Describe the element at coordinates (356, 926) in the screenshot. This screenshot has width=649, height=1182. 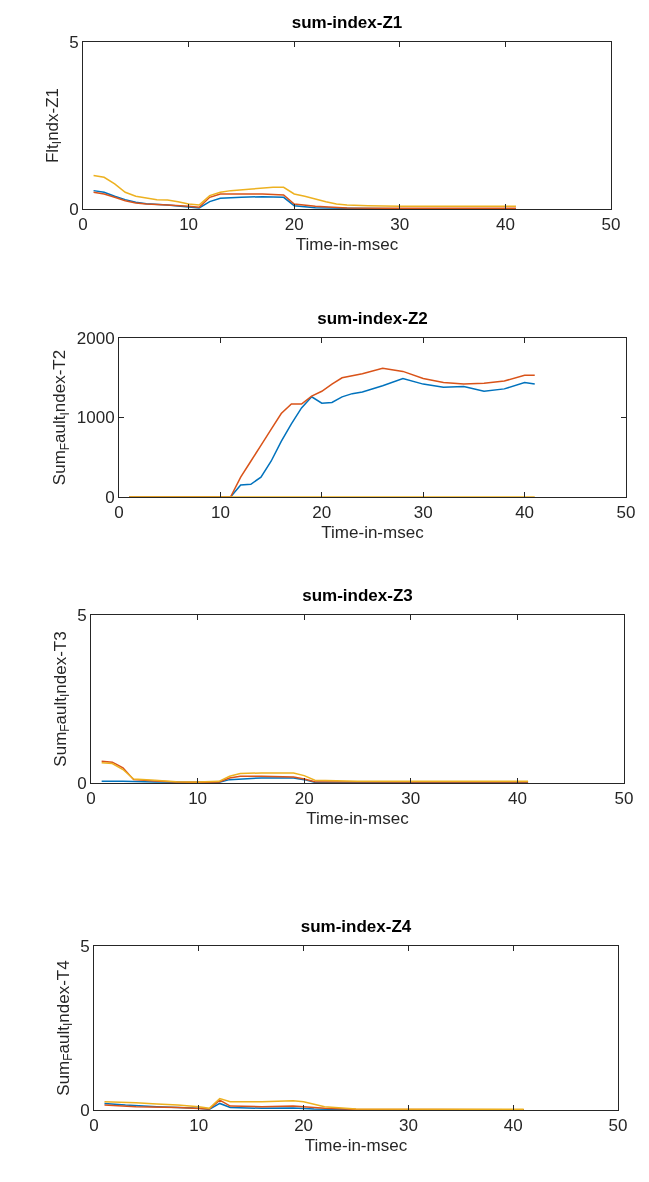
I see `chart-title: sum-index-Z4` at that location.